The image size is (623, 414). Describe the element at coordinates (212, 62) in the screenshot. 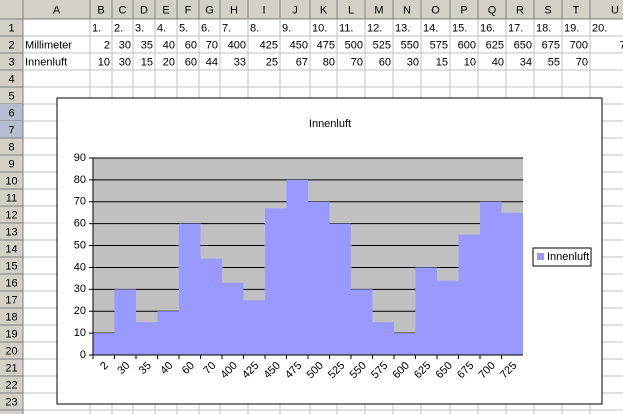

I see `cell: 44` at that location.